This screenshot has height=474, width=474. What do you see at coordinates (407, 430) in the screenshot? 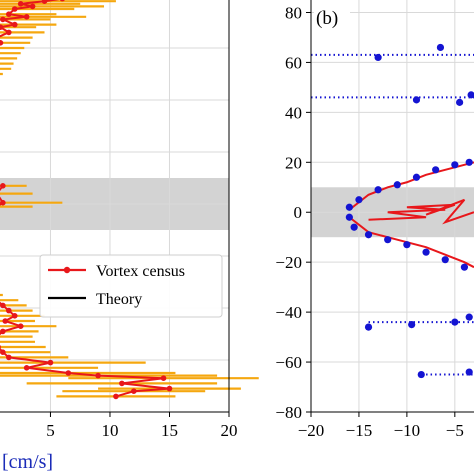
I see `x-tick-label-b-2: −10` at bounding box center [407, 430].